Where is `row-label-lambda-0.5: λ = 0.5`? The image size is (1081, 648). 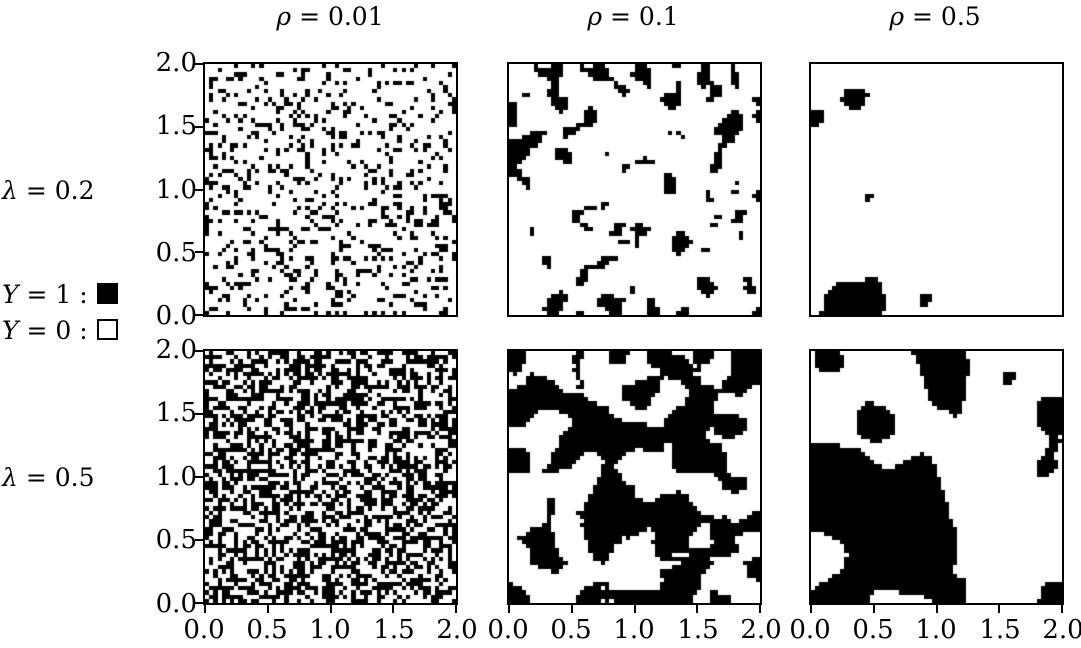
row-label-lambda-0.5: λ = 0.5 is located at coordinates (48, 477).